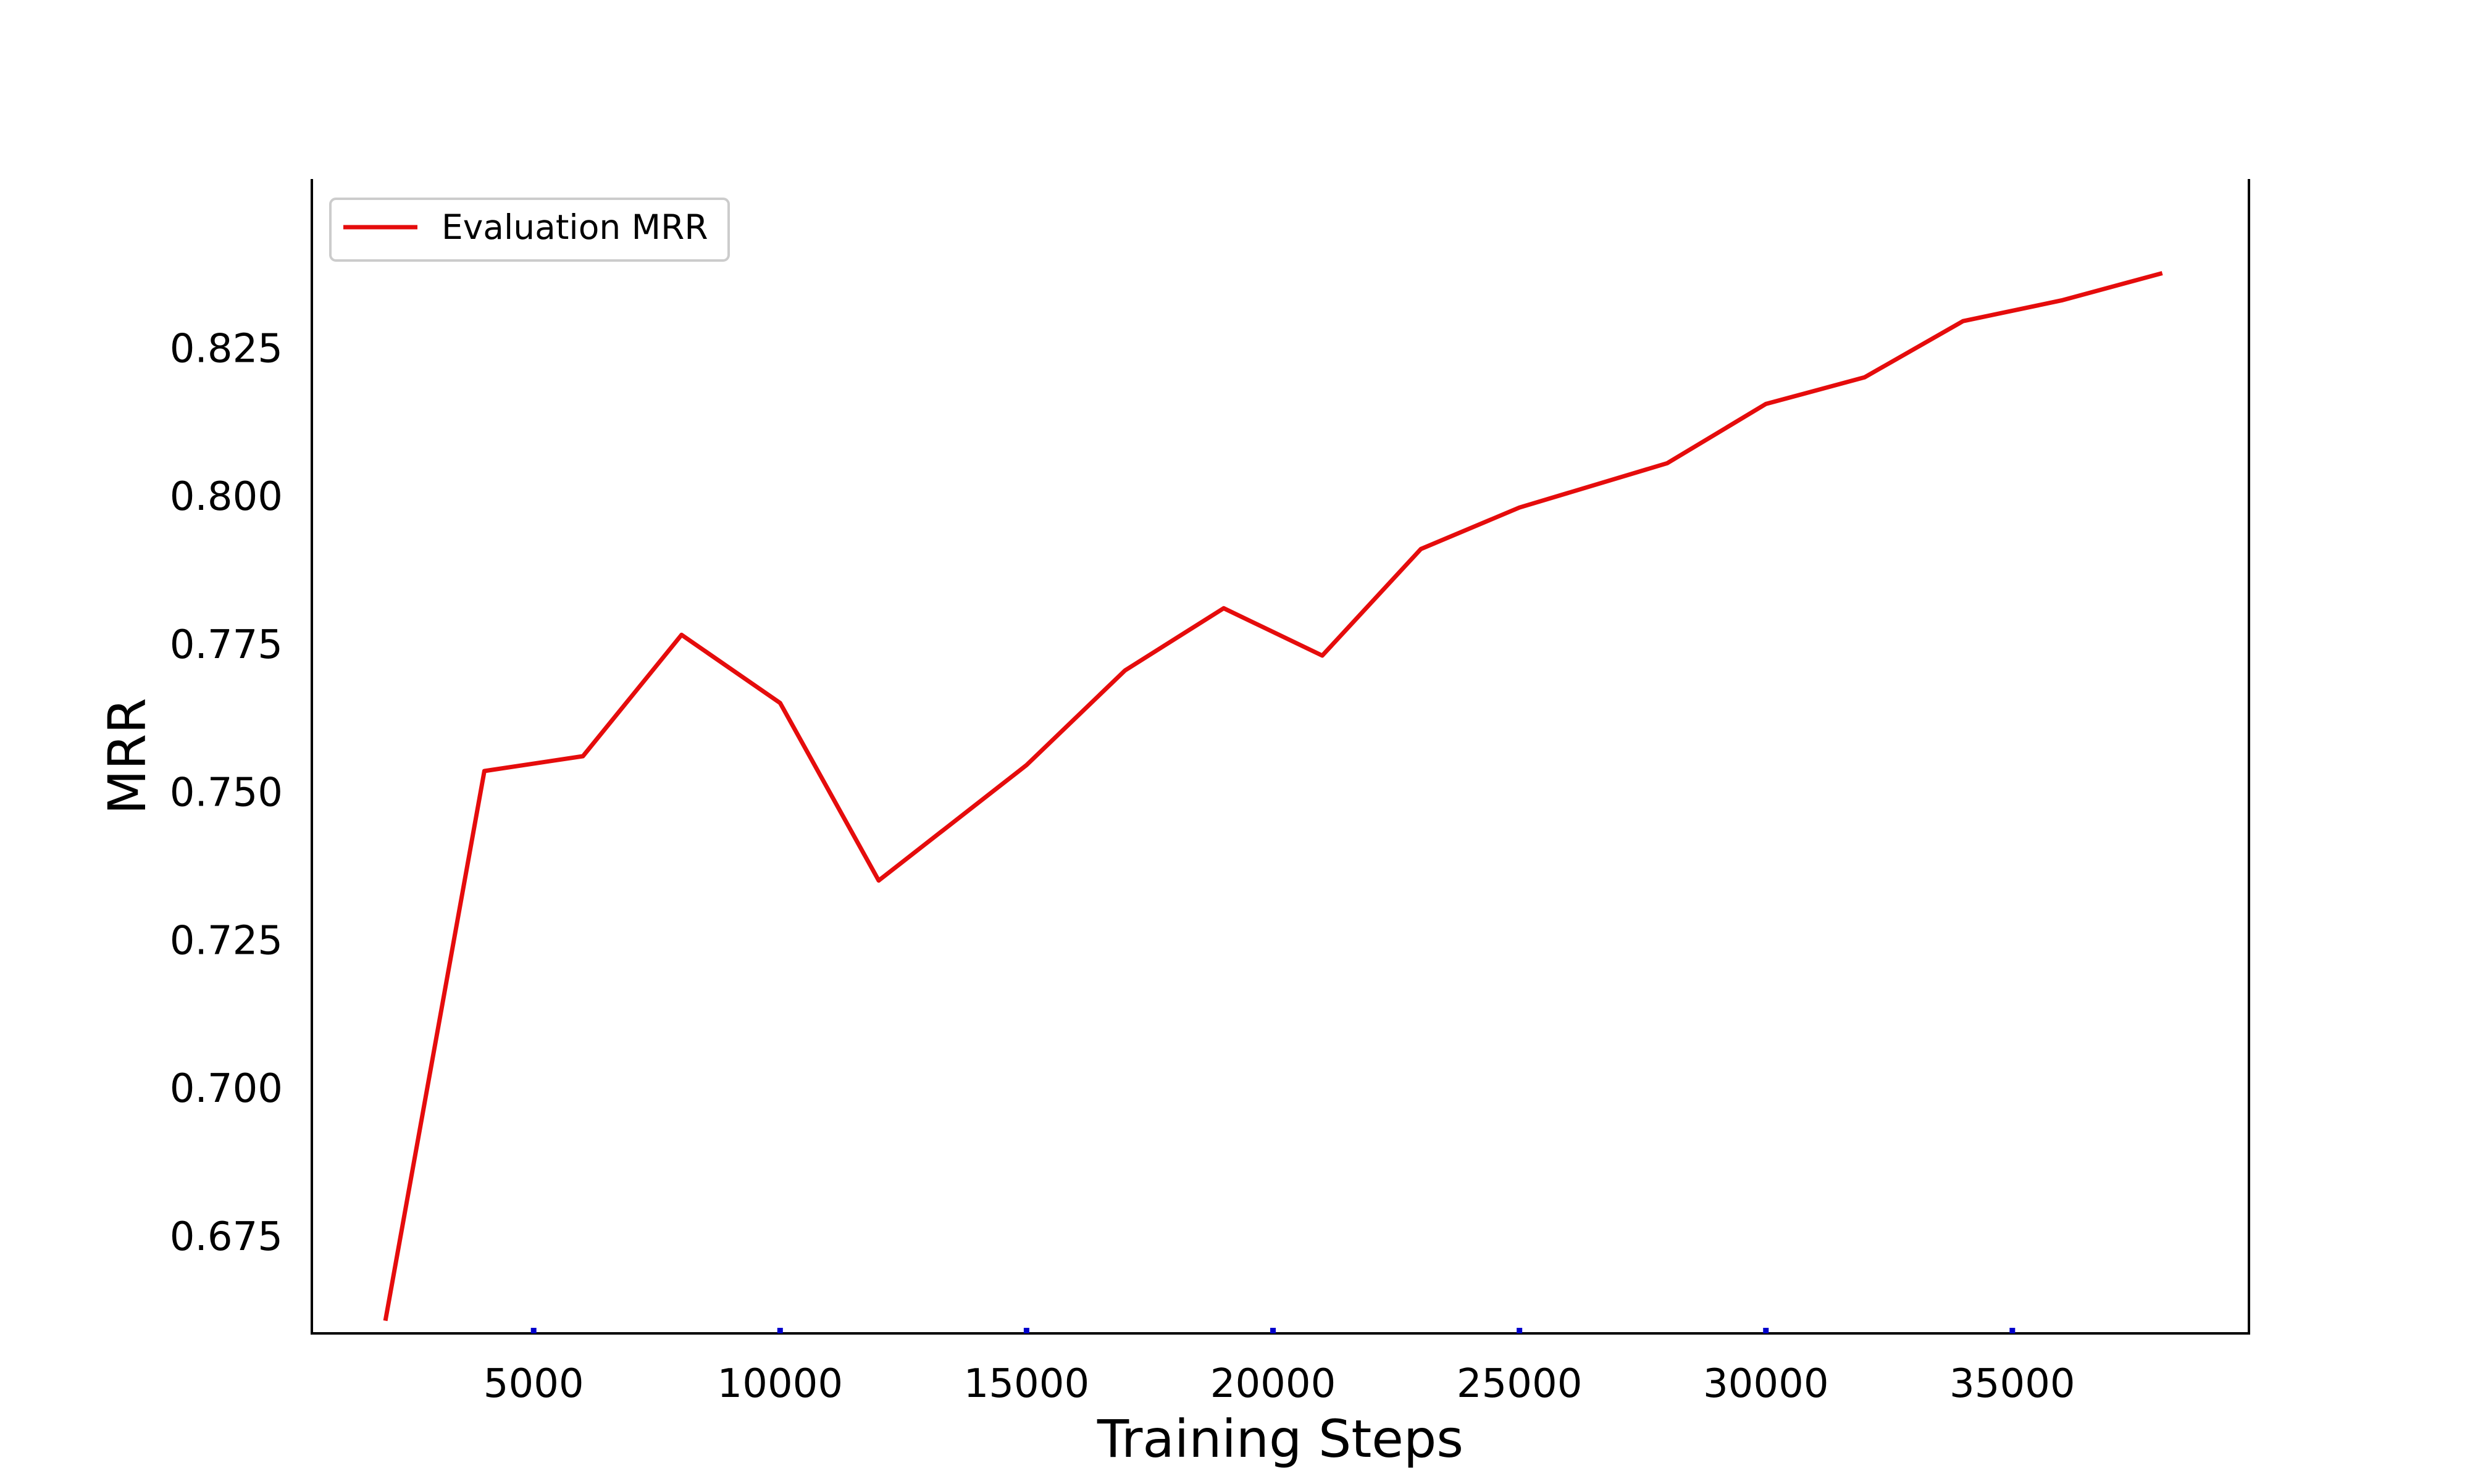 This screenshot has height=1484, width=2470. What do you see at coordinates (1280, 1439) in the screenshot?
I see `x-axis-label: Training Steps` at bounding box center [1280, 1439].